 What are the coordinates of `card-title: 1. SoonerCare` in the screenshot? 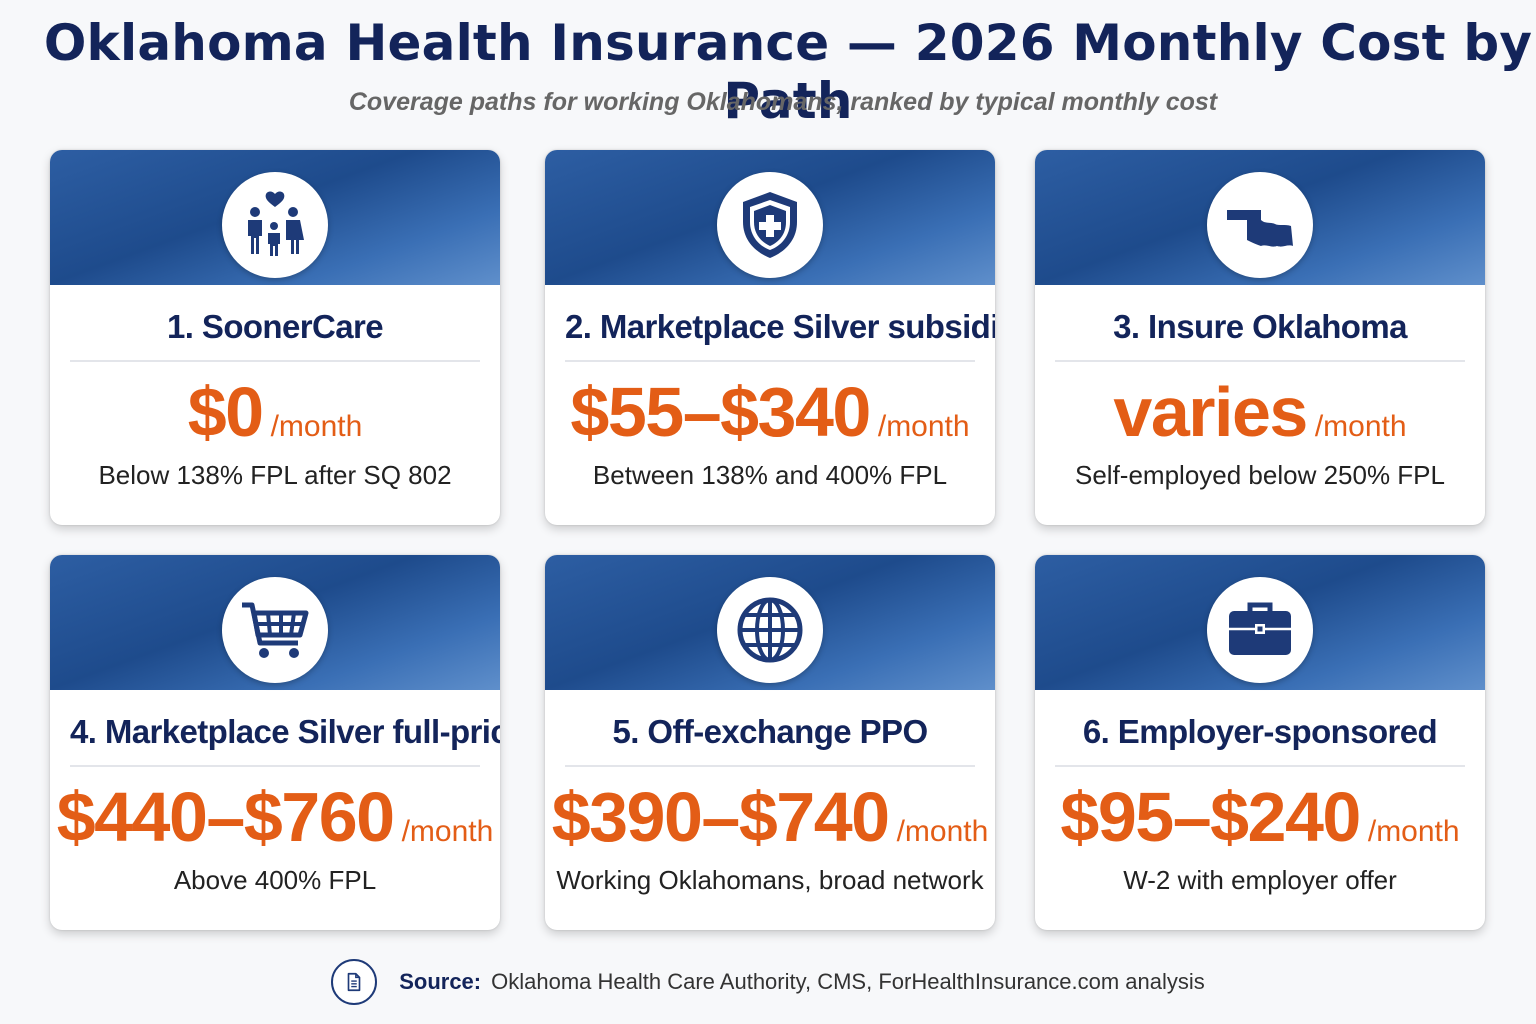 It's located at (275, 326).